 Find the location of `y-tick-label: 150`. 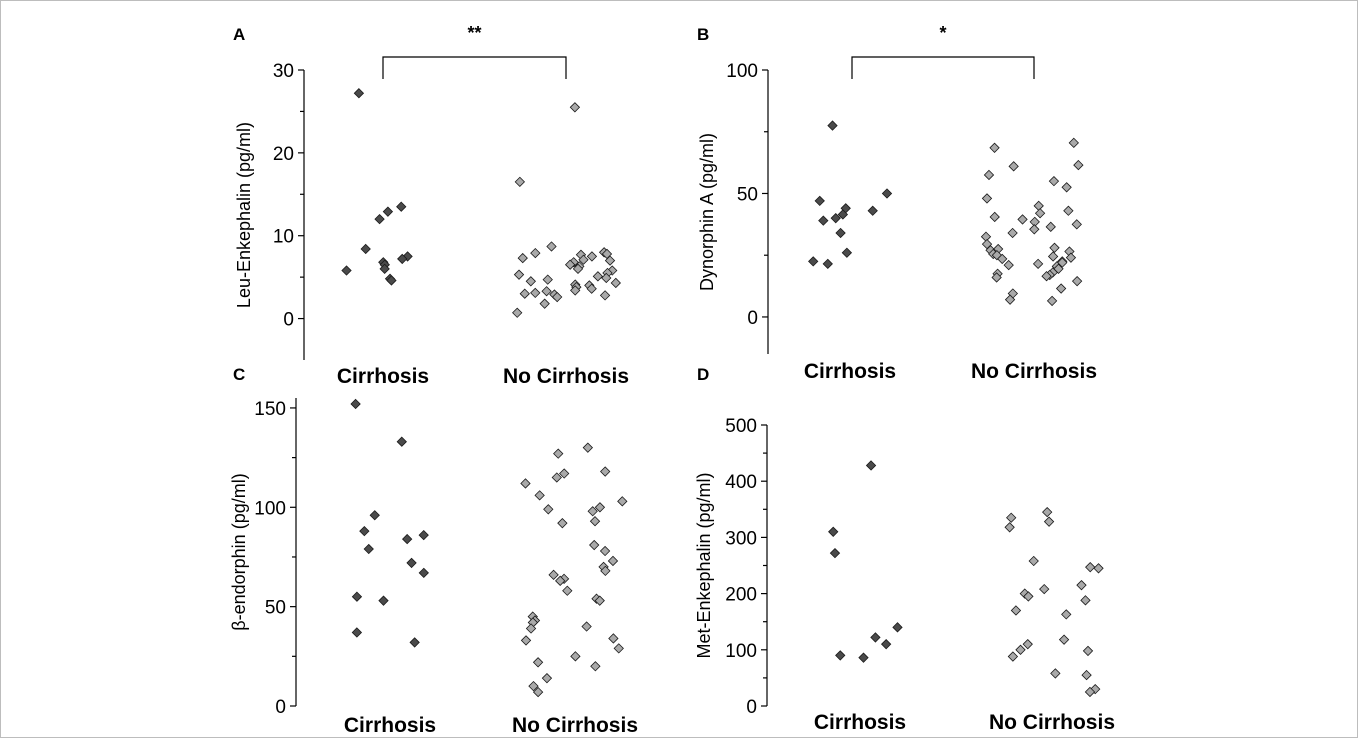

y-tick-label: 150 is located at coordinates (270, 409).